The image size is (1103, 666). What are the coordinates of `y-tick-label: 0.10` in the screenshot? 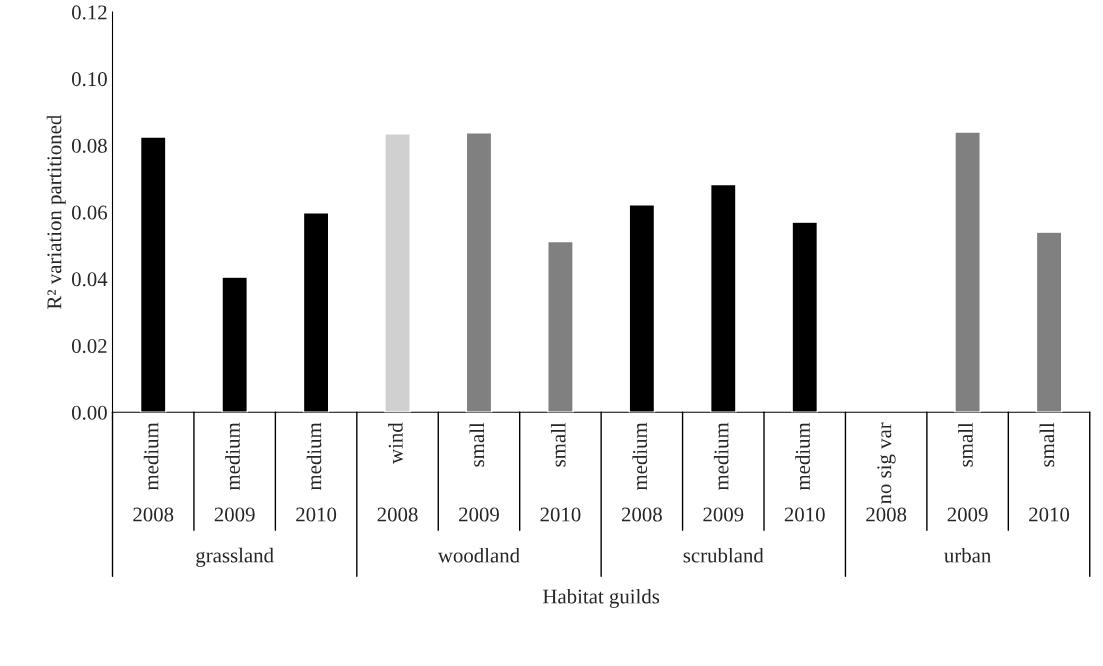 It's located at (89, 79).